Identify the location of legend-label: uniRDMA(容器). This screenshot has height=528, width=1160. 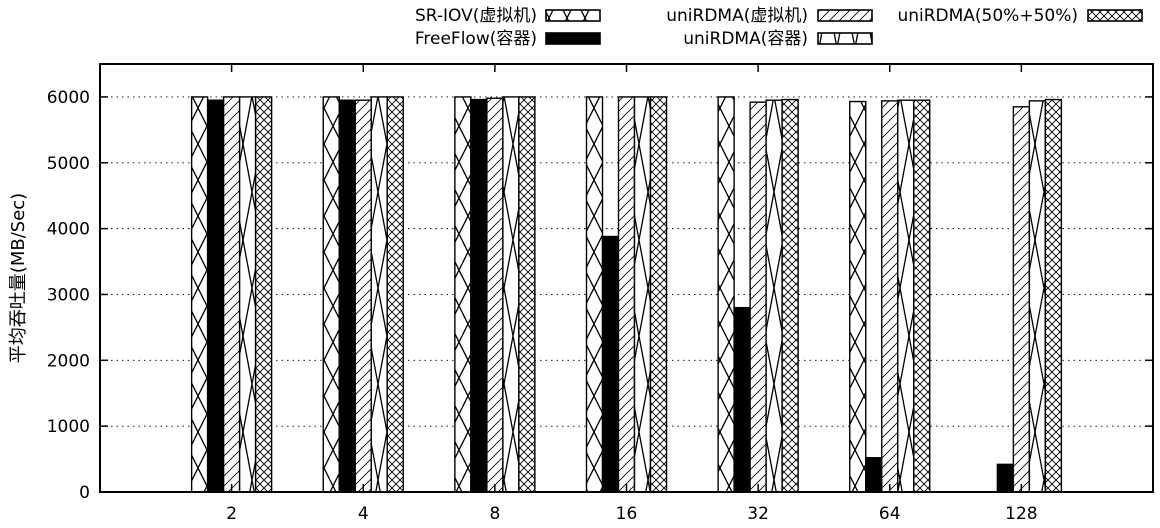
(745, 39).